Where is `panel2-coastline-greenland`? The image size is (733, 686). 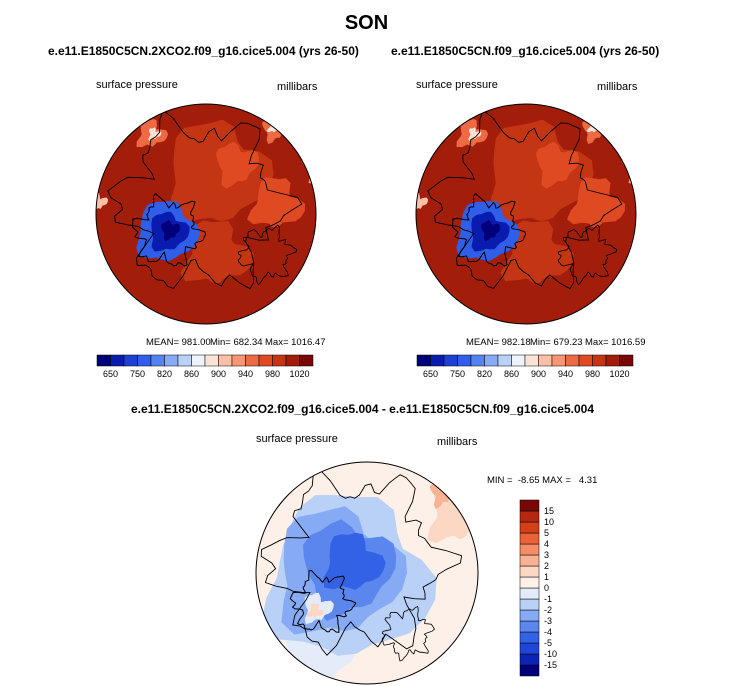 panel2-coastline-greenland is located at coordinates (489, 230).